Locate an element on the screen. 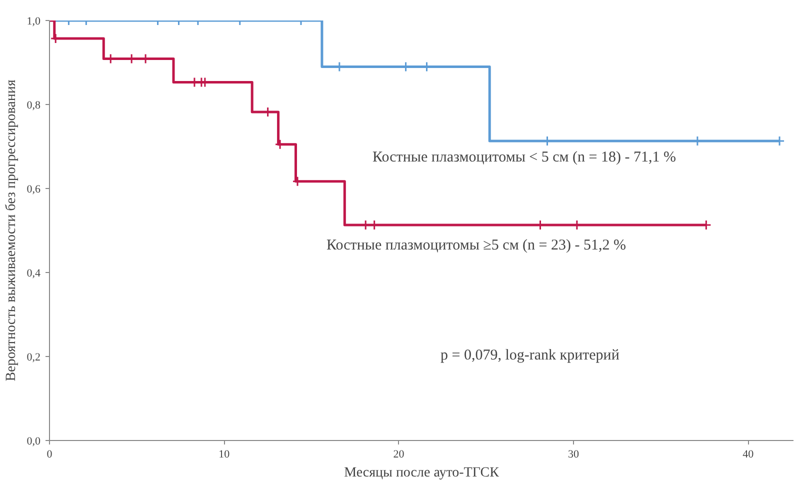 Image resolution: width=797 pixels, height=483 pixels. x-axis-title: Месяцы после ауто-ТГСК is located at coordinates (422, 473).